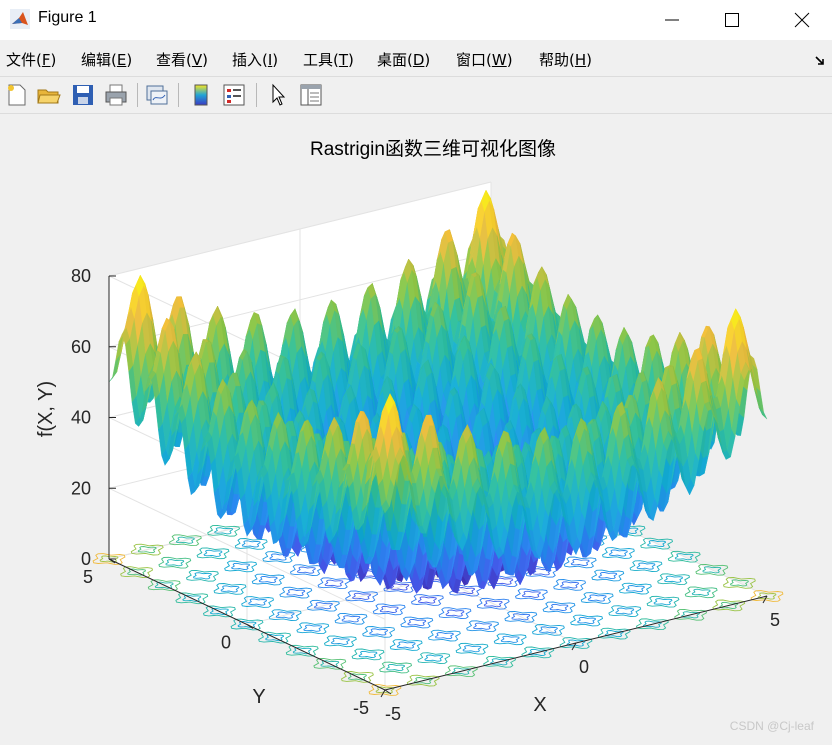 The width and height of the screenshot is (832, 745). Describe the element at coordinates (234, 95) in the screenshot. I see `legend-icon` at that location.